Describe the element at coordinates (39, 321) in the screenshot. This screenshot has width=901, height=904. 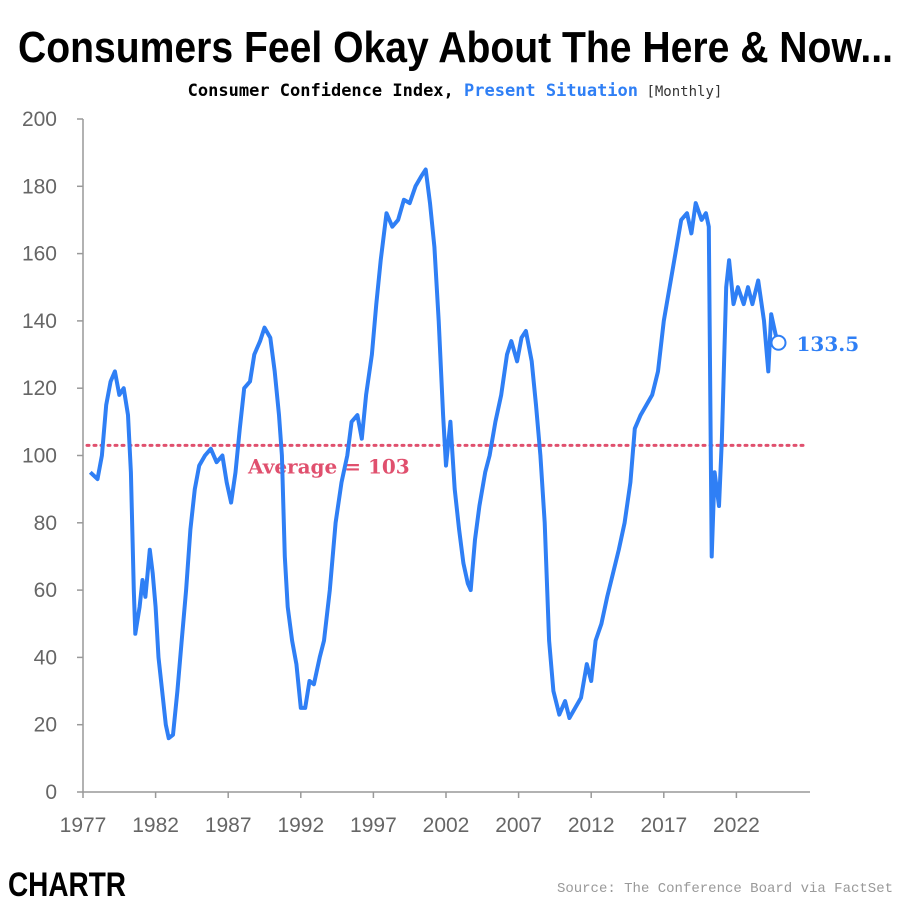
I see `y-tick-label: 140` at that location.